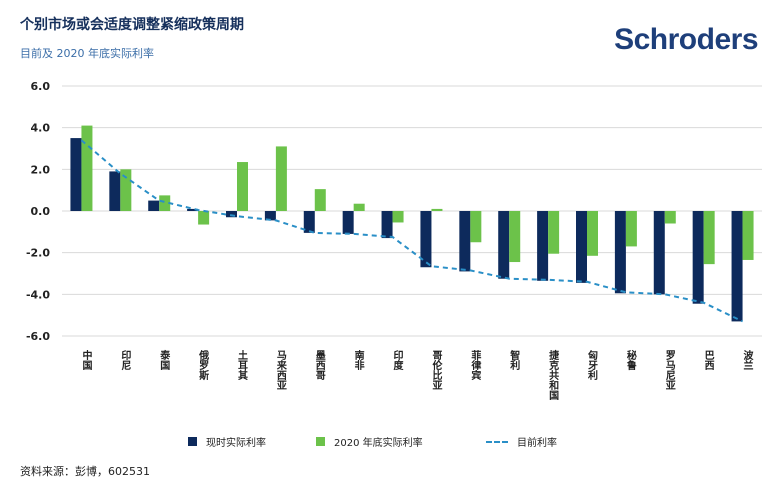 This screenshot has height=489, width=770. Describe the element at coordinates (41, 128) in the screenshot. I see `y-tick-label: 4.0` at that location.